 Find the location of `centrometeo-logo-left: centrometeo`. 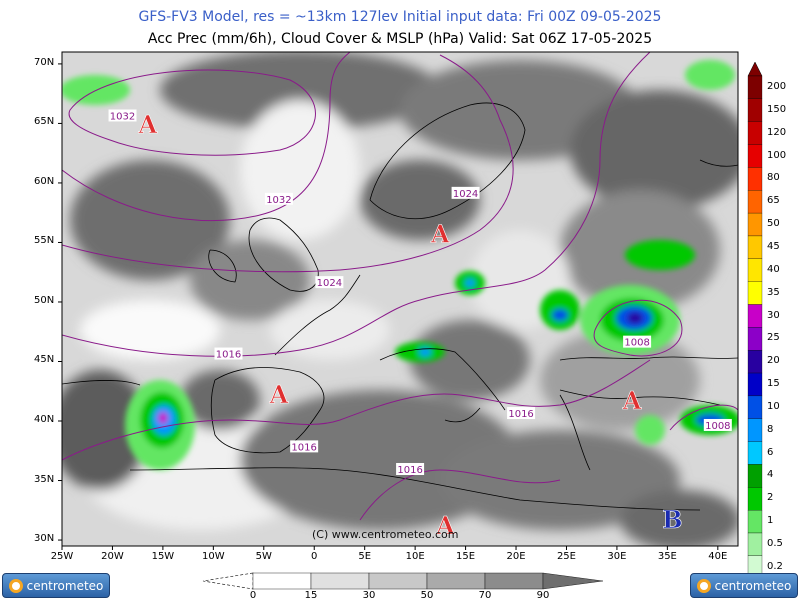

centrometeo-logo-left: centrometeo is located at coordinates (56, 585).